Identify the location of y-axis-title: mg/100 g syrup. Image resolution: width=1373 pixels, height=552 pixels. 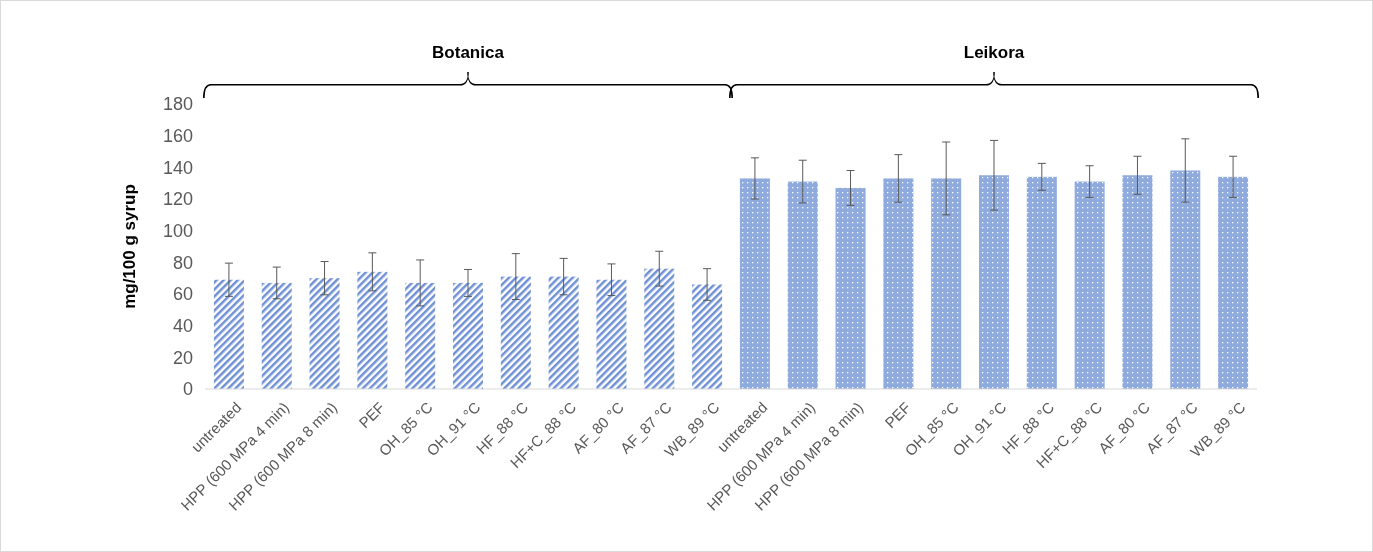
(129, 246).